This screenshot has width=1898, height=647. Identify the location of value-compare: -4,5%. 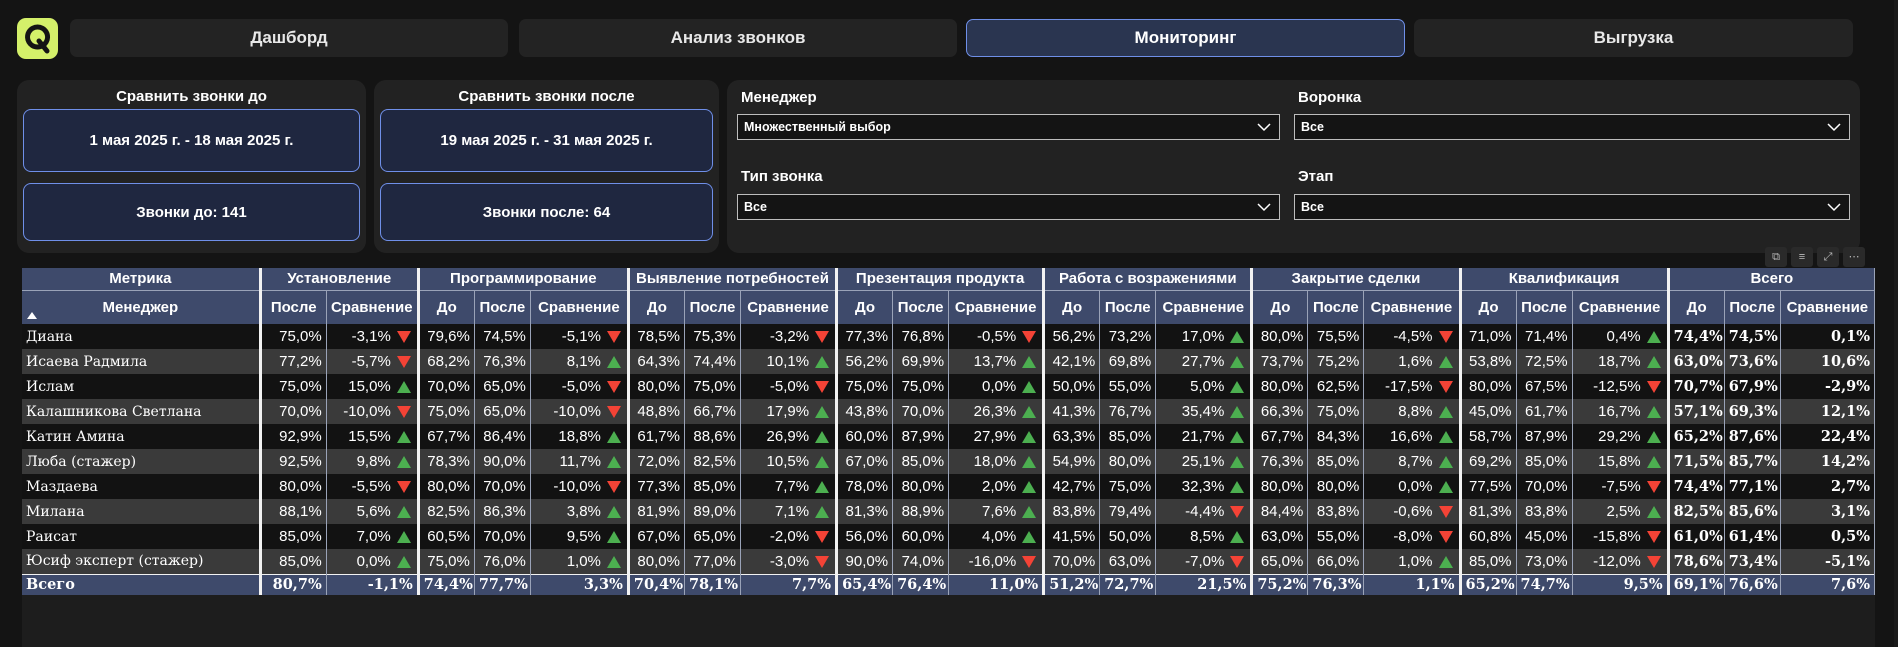
(1412, 336).